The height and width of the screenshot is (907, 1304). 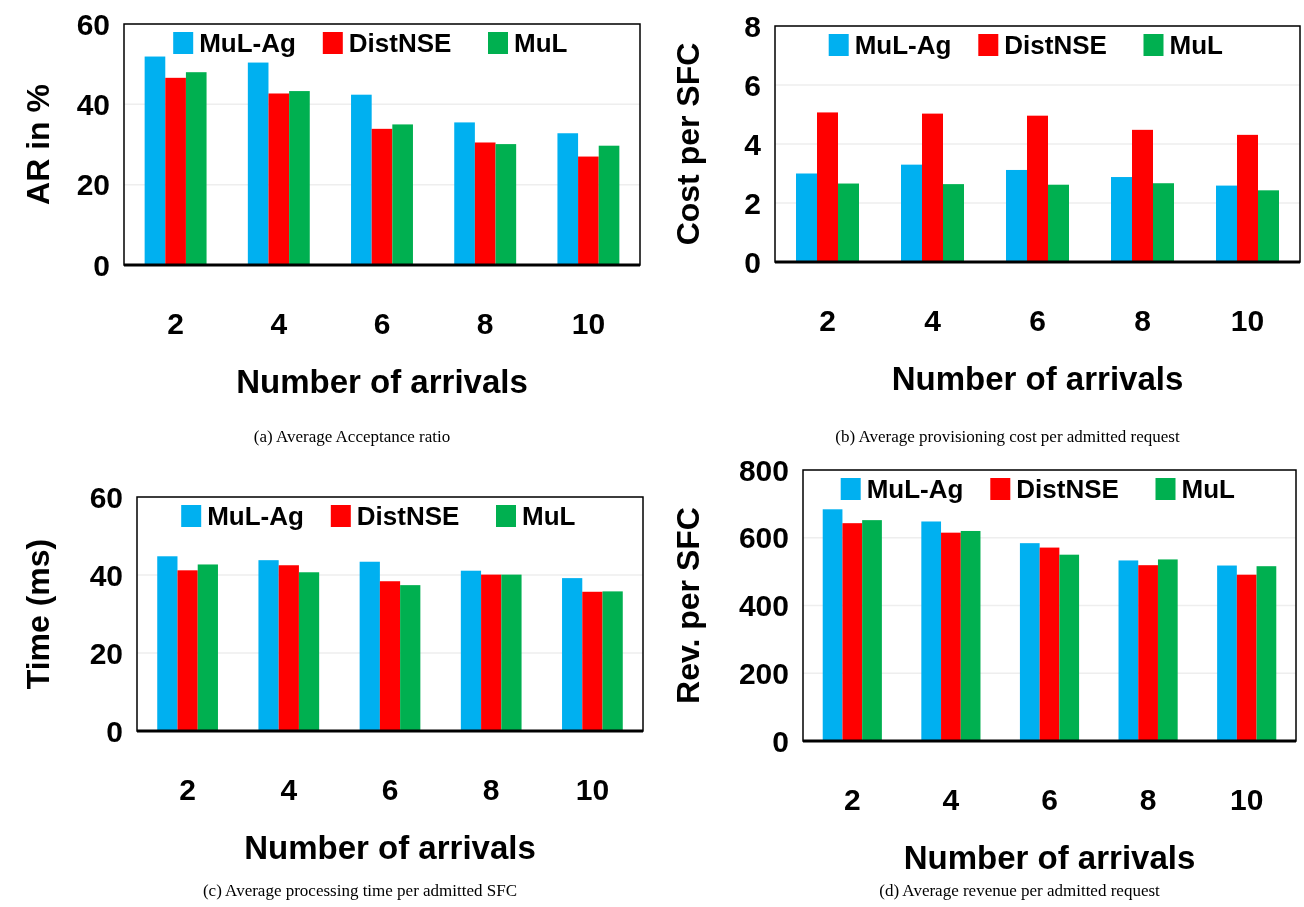 I want to click on y-tick-label: 2, so click(x=752, y=203).